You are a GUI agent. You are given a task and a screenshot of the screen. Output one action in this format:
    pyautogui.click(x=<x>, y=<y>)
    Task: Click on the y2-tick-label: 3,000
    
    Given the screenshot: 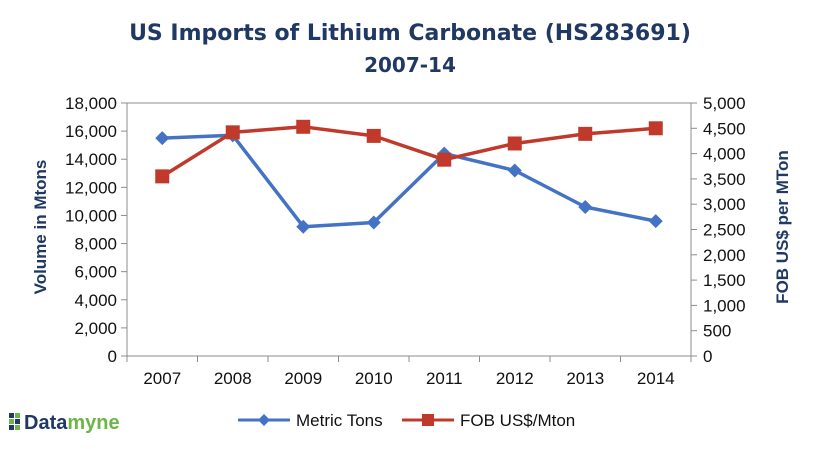 What is the action you would take?
    pyautogui.click(x=724, y=204)
    